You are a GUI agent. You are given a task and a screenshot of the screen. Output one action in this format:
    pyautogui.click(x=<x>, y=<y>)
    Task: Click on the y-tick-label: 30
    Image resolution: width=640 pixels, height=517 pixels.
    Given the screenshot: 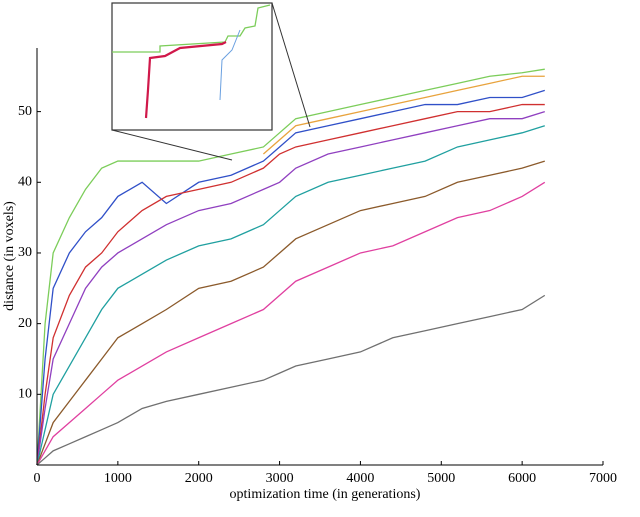 What is the action you would take?
    pyautogui.click(x=25, y=252)
    